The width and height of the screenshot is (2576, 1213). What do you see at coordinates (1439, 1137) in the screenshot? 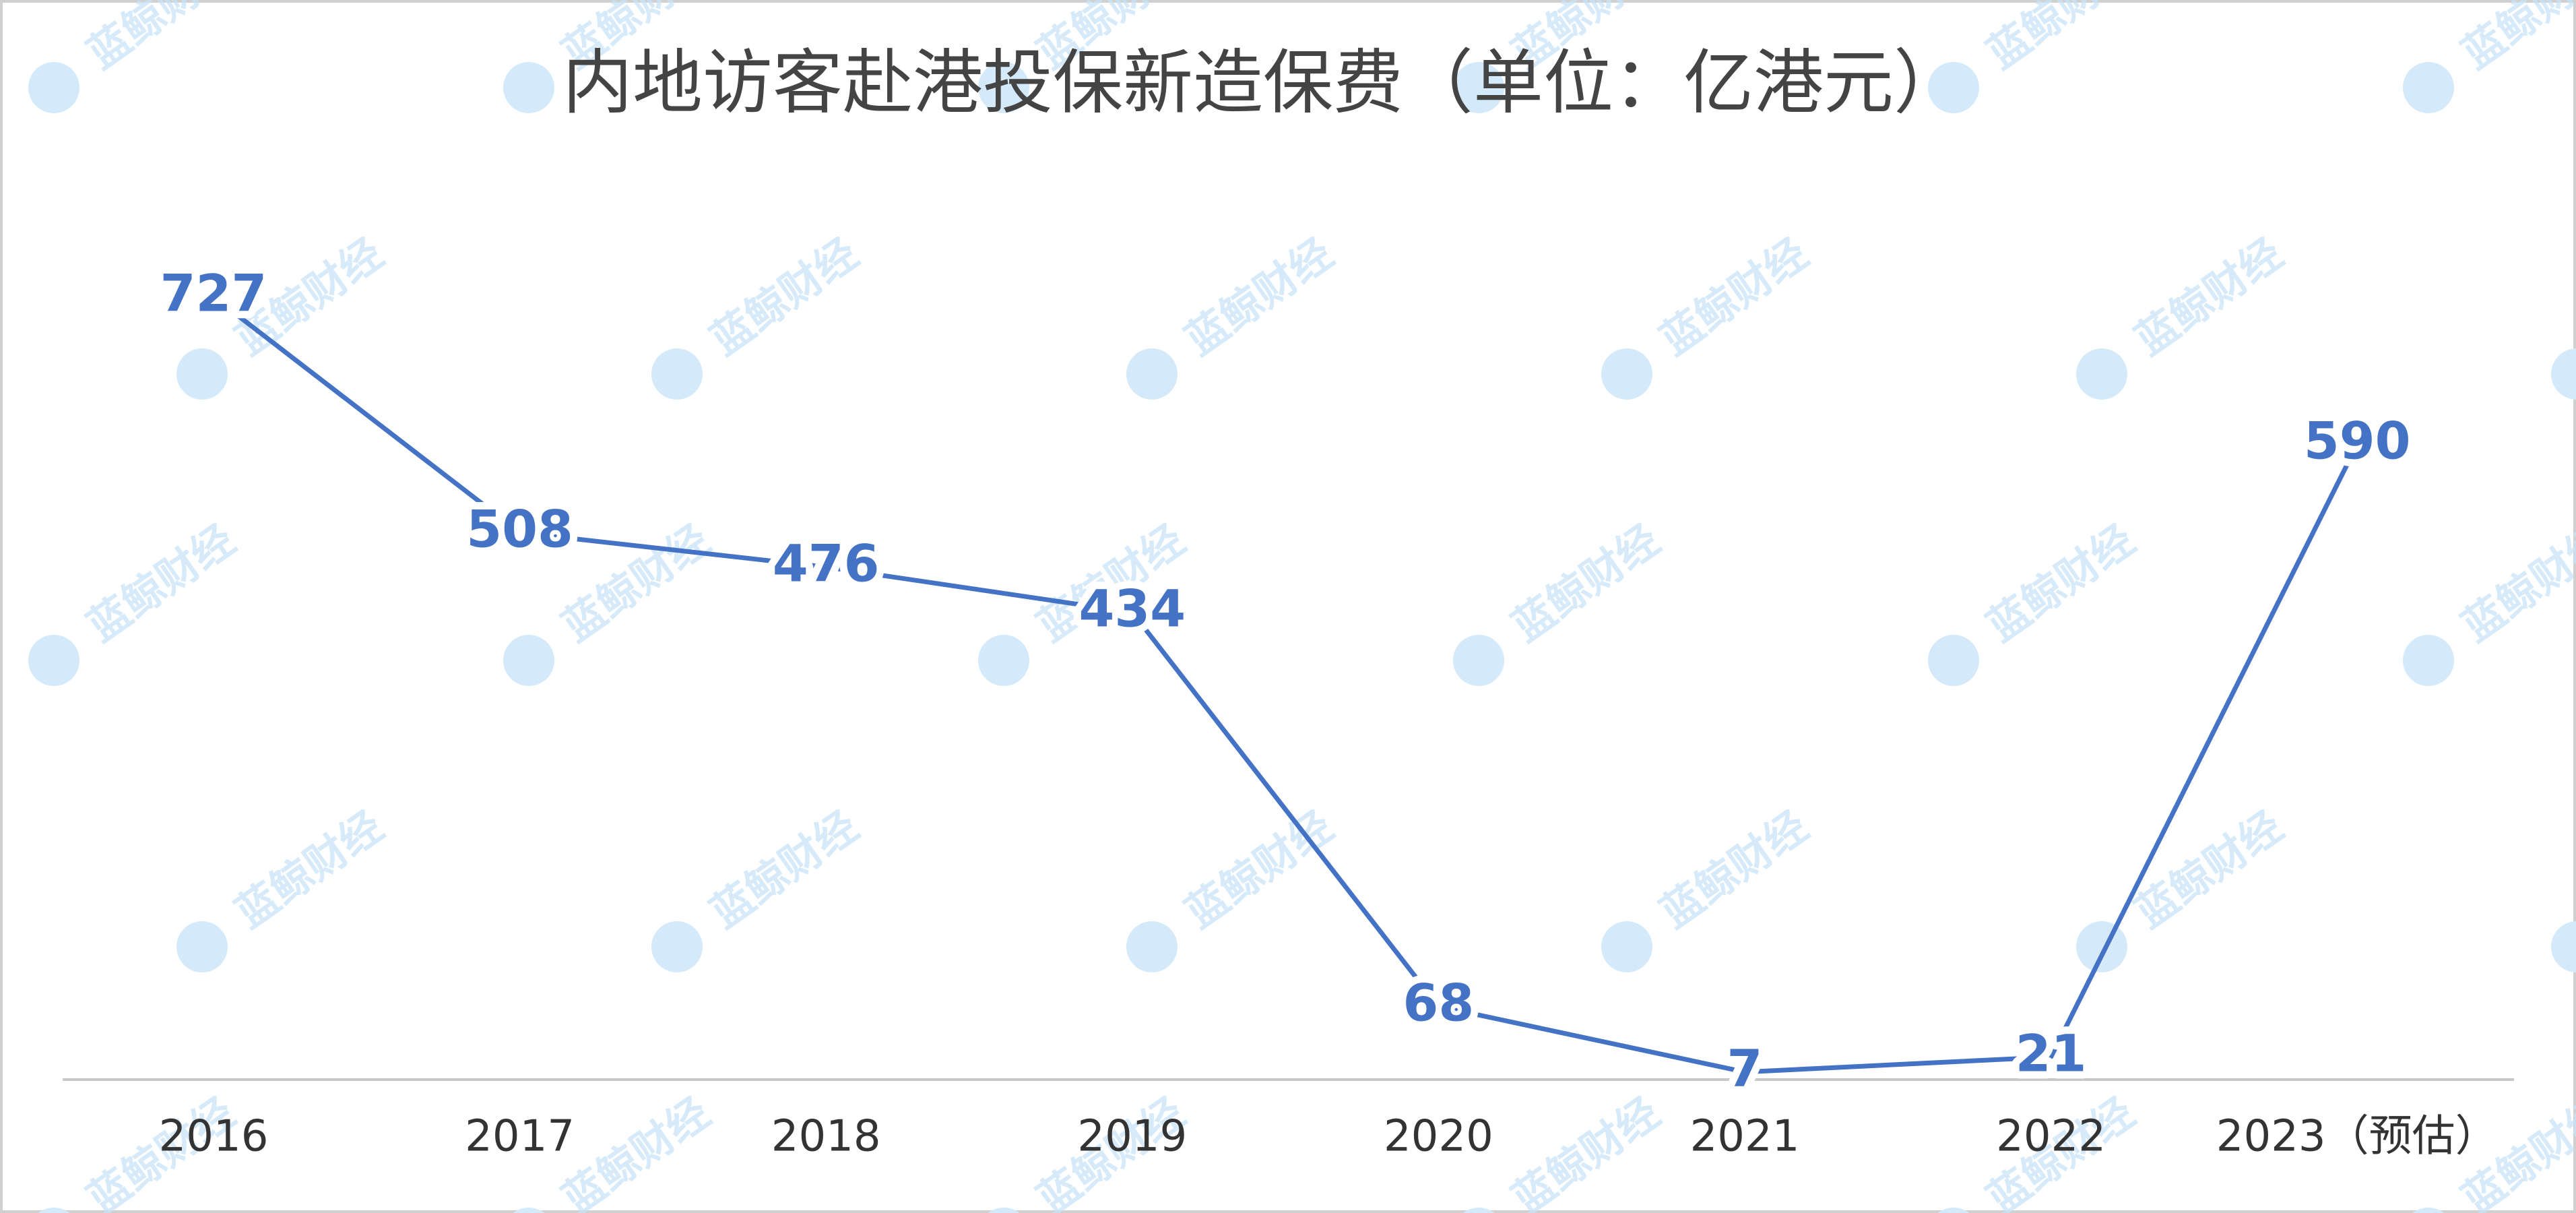
I see `x-tick-label: 2020` at bounding box center [1439, 1137].